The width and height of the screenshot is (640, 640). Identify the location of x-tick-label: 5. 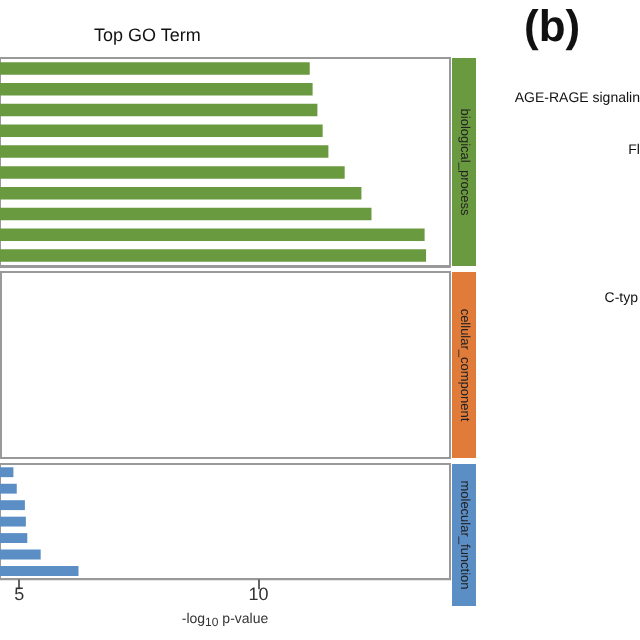
(19, 594).